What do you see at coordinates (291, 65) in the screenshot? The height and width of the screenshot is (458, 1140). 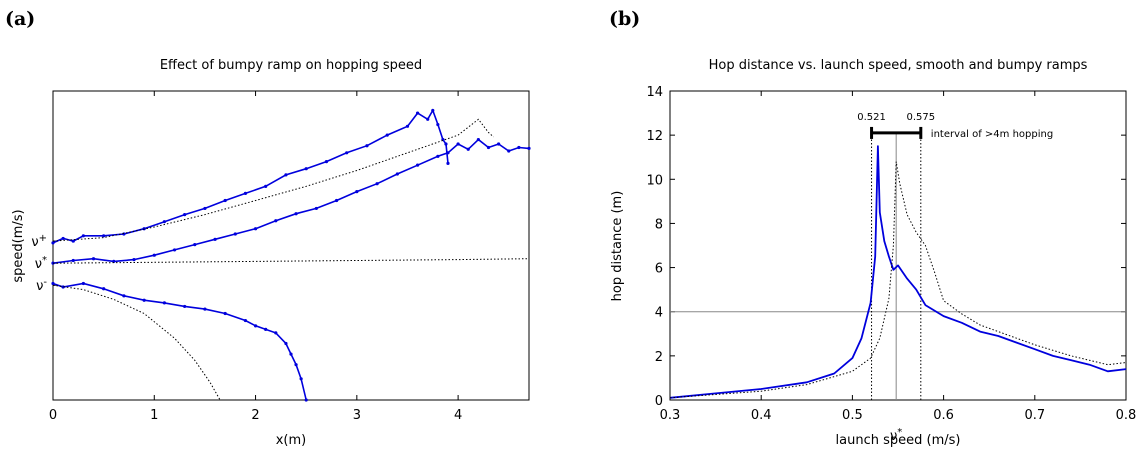 I see `panel-a-title: Effect of bumpy ramp on hopping speed` at bounding box center [291, 65].